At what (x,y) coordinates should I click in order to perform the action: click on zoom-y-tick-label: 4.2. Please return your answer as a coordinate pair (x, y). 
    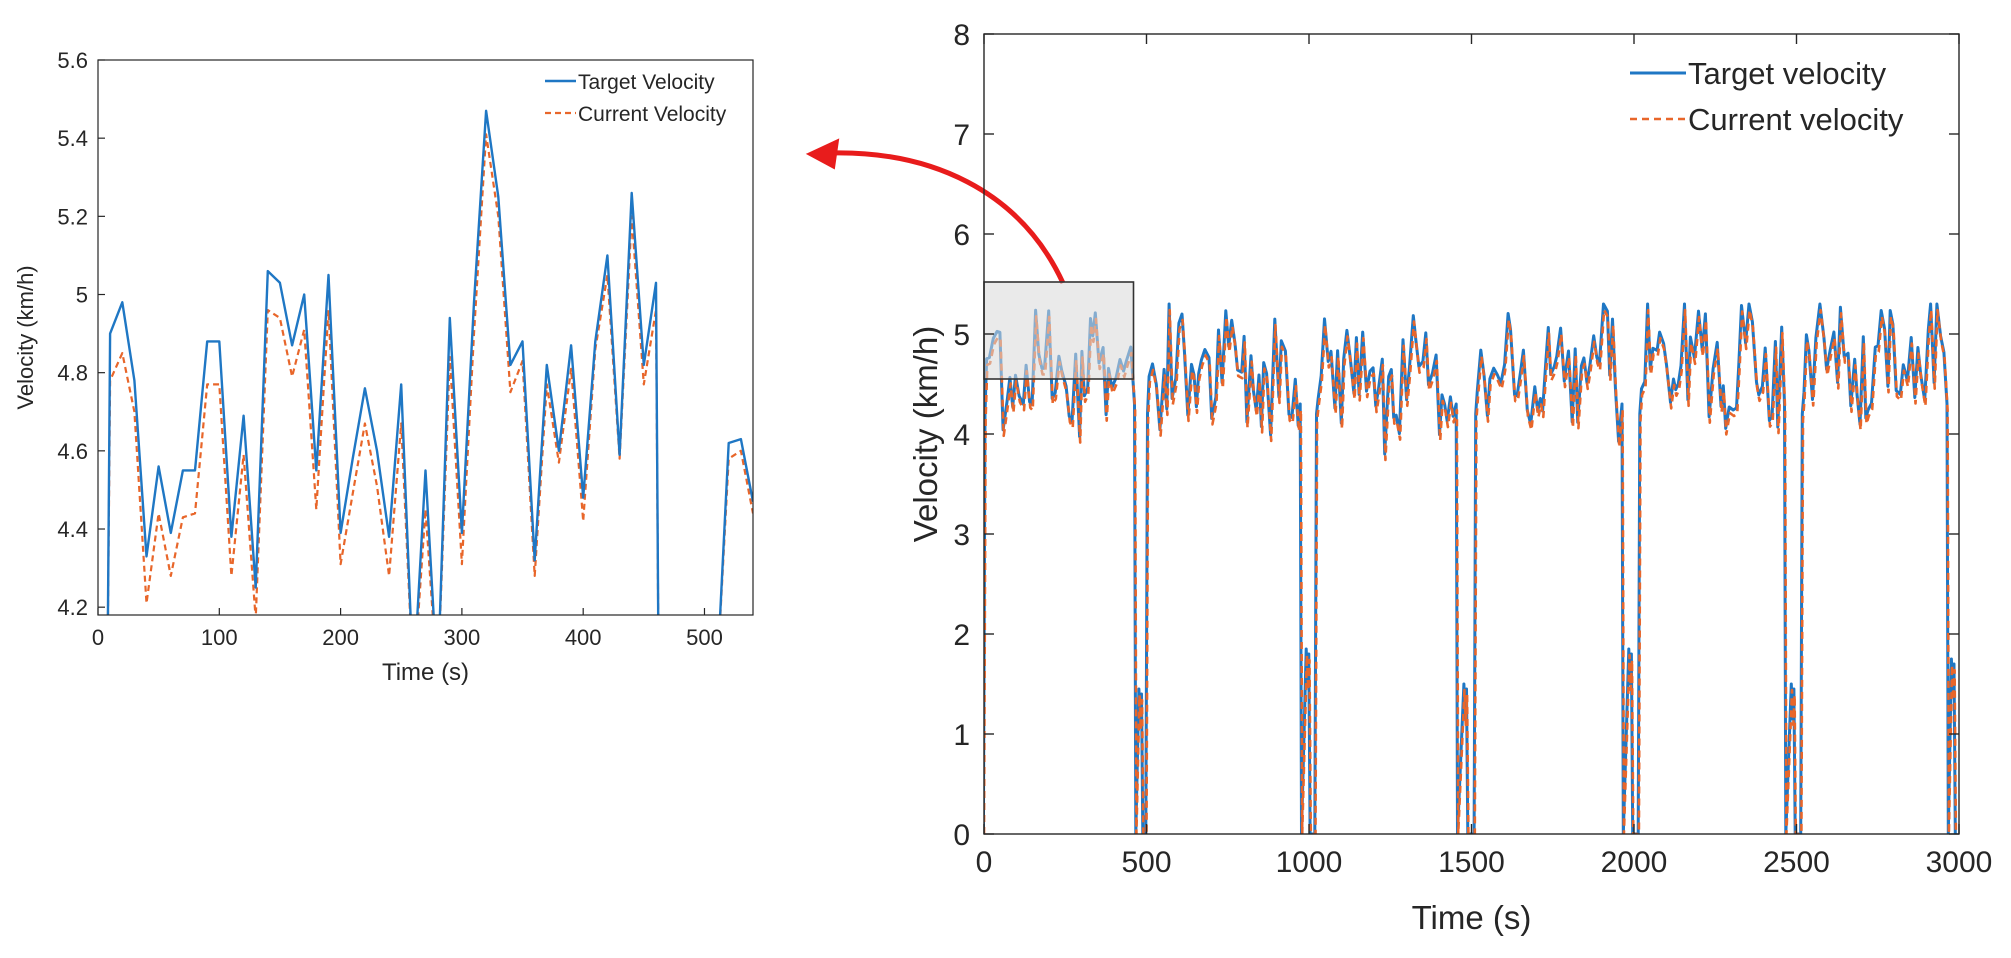
    Looking at the image, I should click on (72, 607).